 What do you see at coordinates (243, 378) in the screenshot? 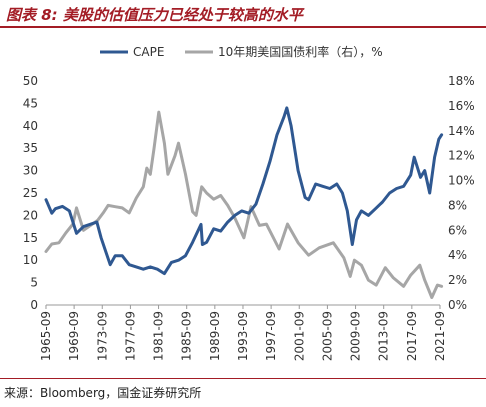
I see `source-divider` at bounding box center [243, 378].